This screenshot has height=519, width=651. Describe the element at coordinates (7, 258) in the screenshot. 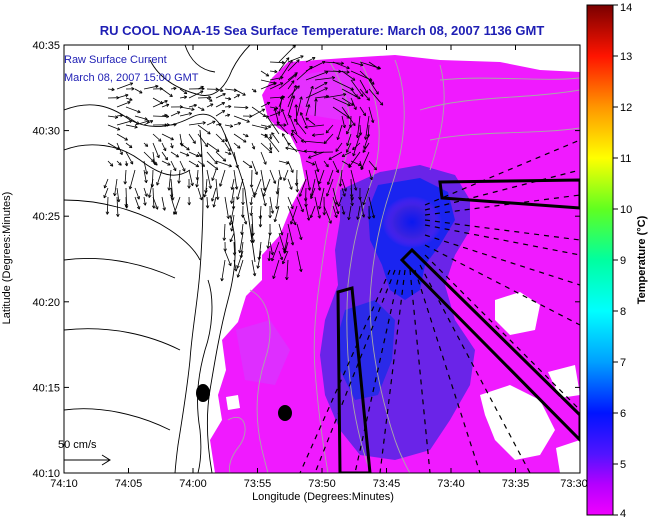

I see `y-axis-label: Latitude (Degrees:Minutes)` at that location.